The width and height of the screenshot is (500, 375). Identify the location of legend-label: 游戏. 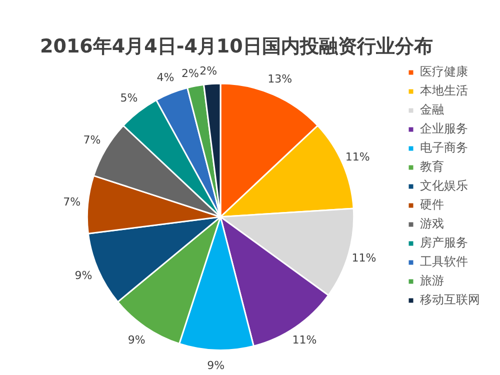
(432, 223).